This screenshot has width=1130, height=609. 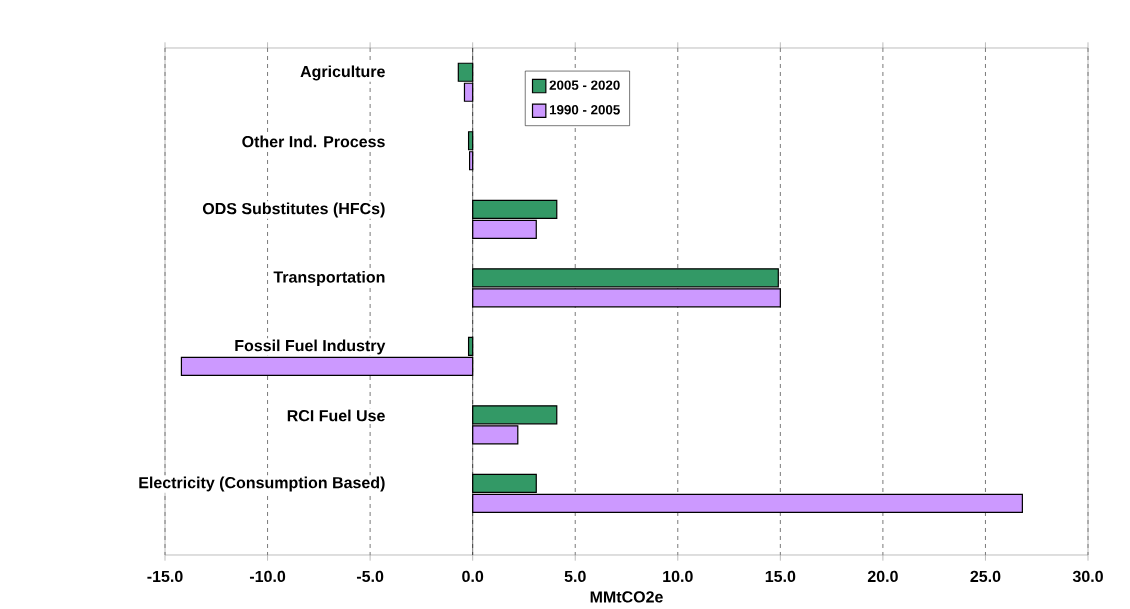 I want to click on legend-label: 2005 - 2020, so click(x=584, y=85).